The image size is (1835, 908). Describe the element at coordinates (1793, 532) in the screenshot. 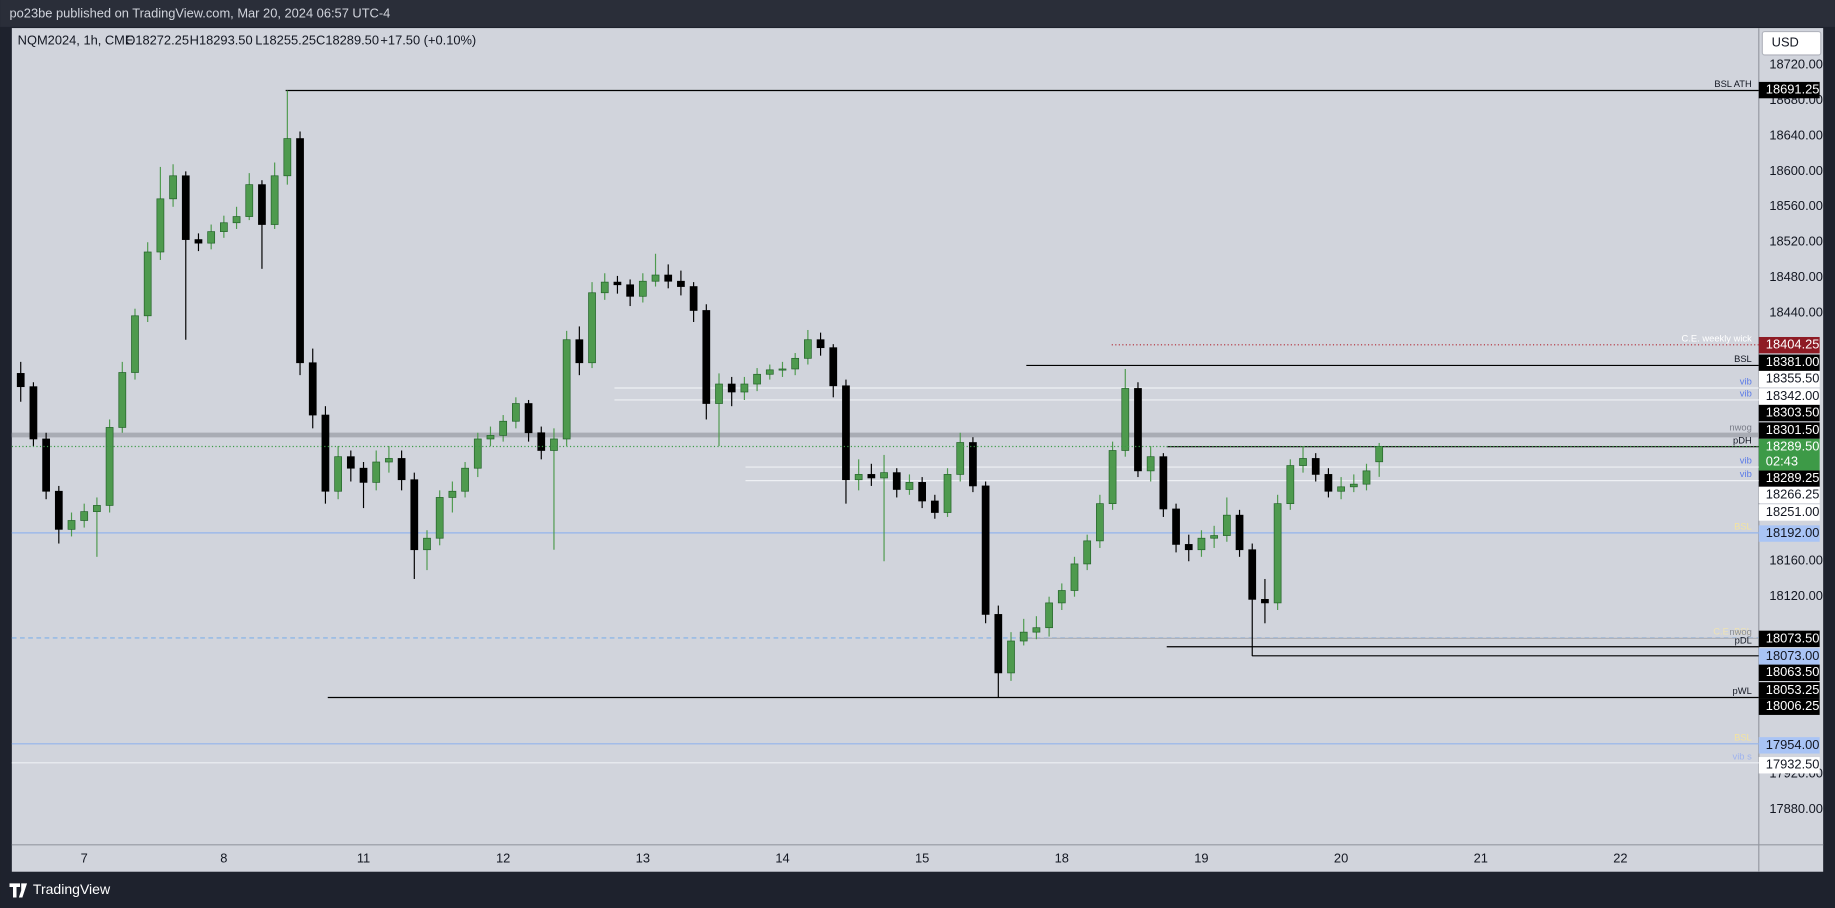

I see `price-label: 18192.00` at that location.